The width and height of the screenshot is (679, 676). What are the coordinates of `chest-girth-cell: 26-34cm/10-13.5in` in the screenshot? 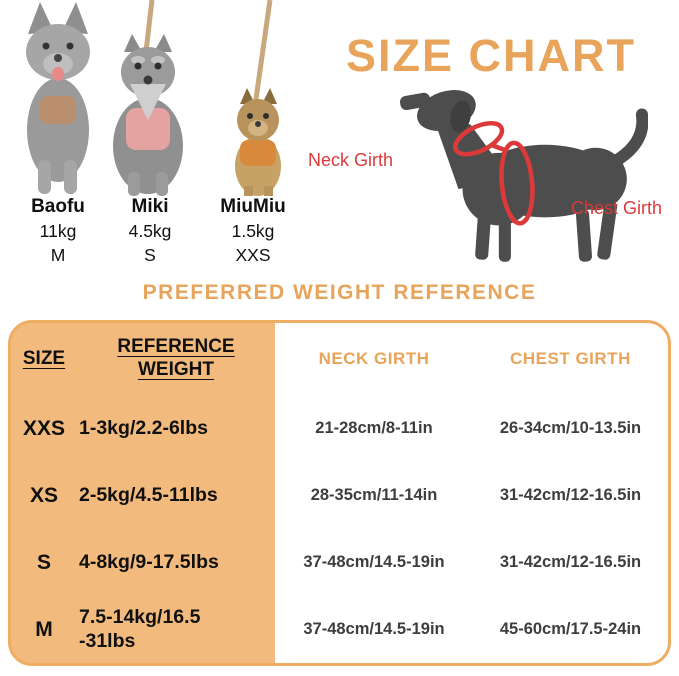 It's located at (570, 428).